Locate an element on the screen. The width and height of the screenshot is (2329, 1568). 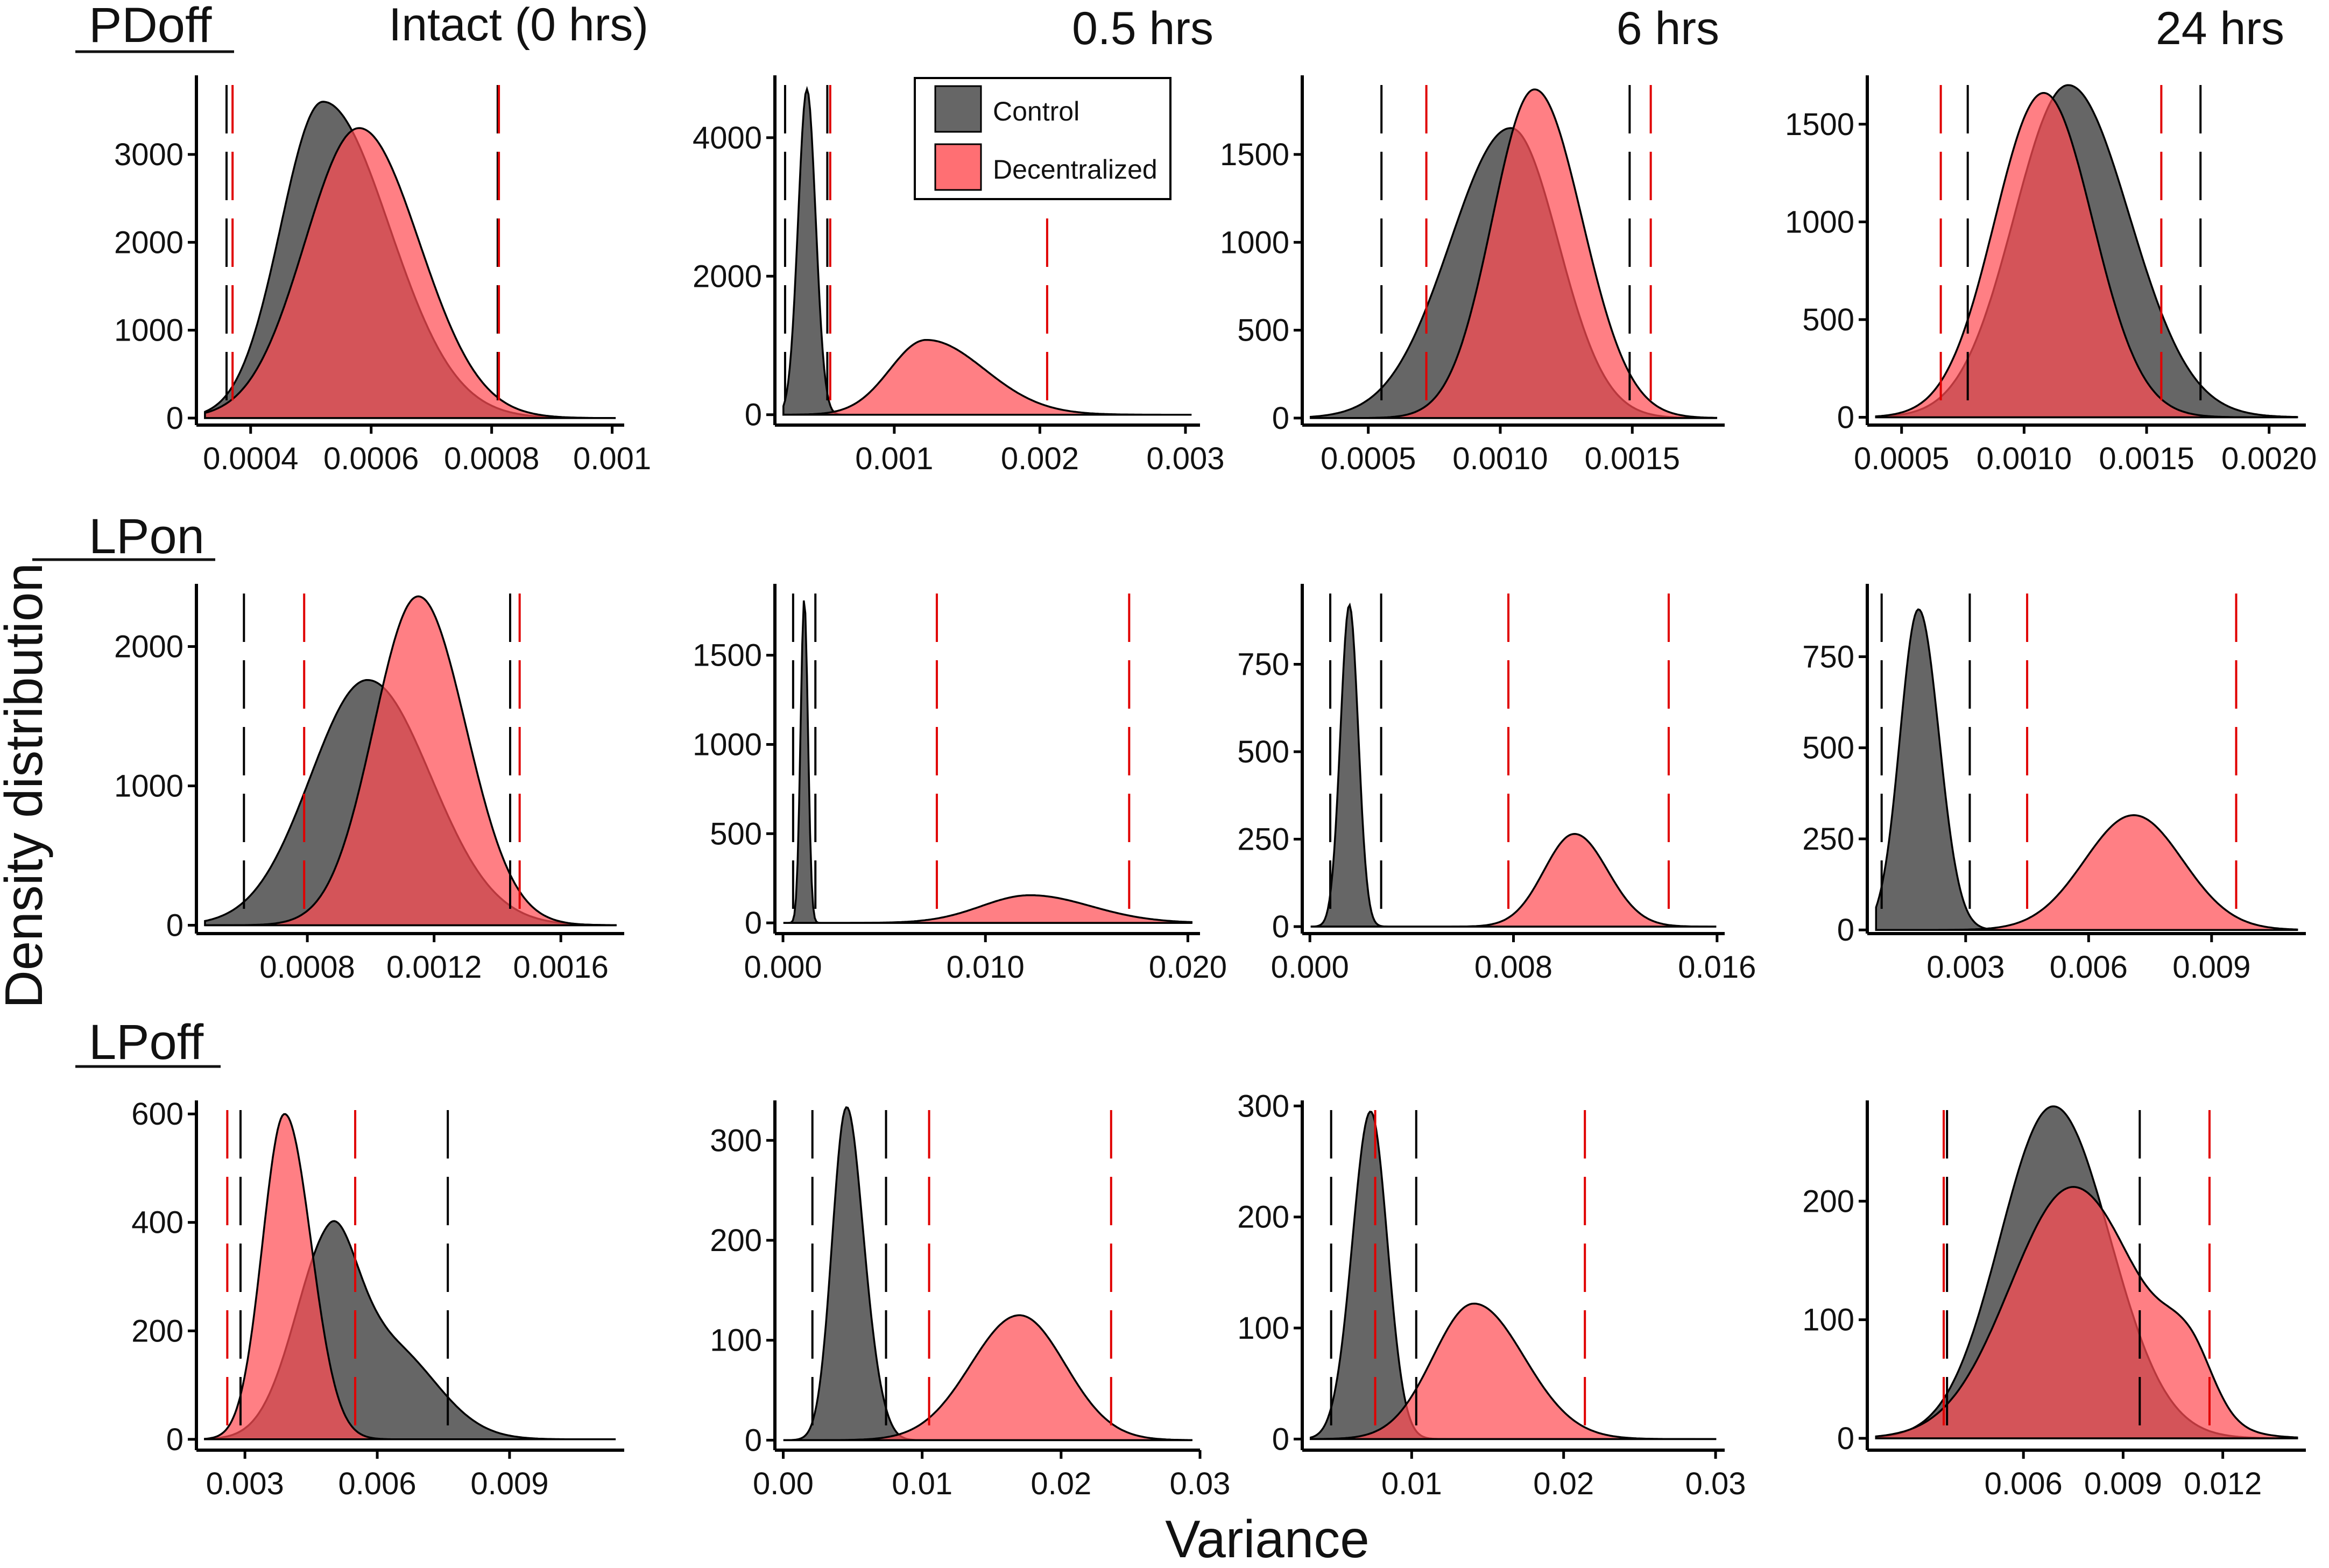
panel-pdoff-intact: 0 1000 2000 3000 0.0004 0.0006 0.0008 0.001 is located at coordinates (382, 275).